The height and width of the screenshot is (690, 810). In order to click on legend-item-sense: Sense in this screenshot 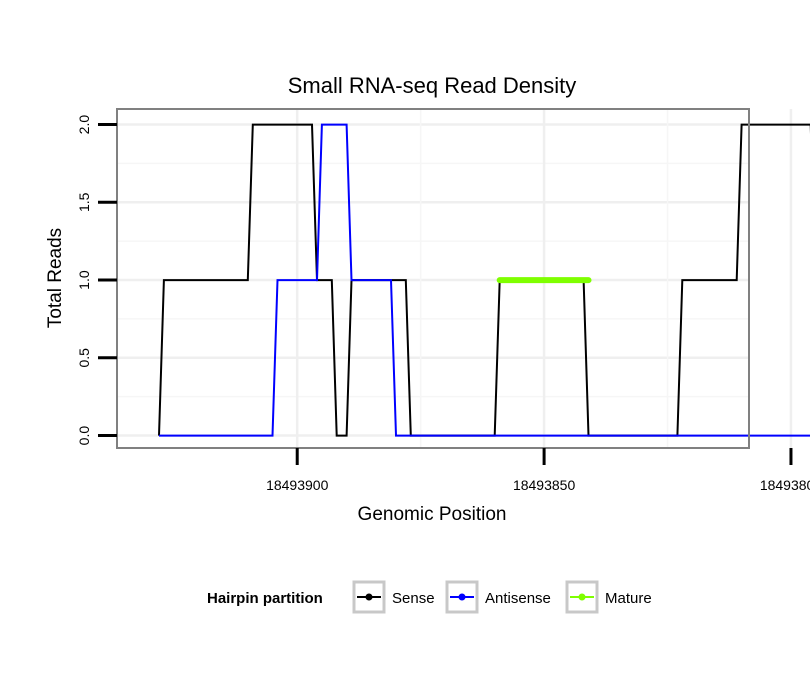, I will do `click(393, 597)`.